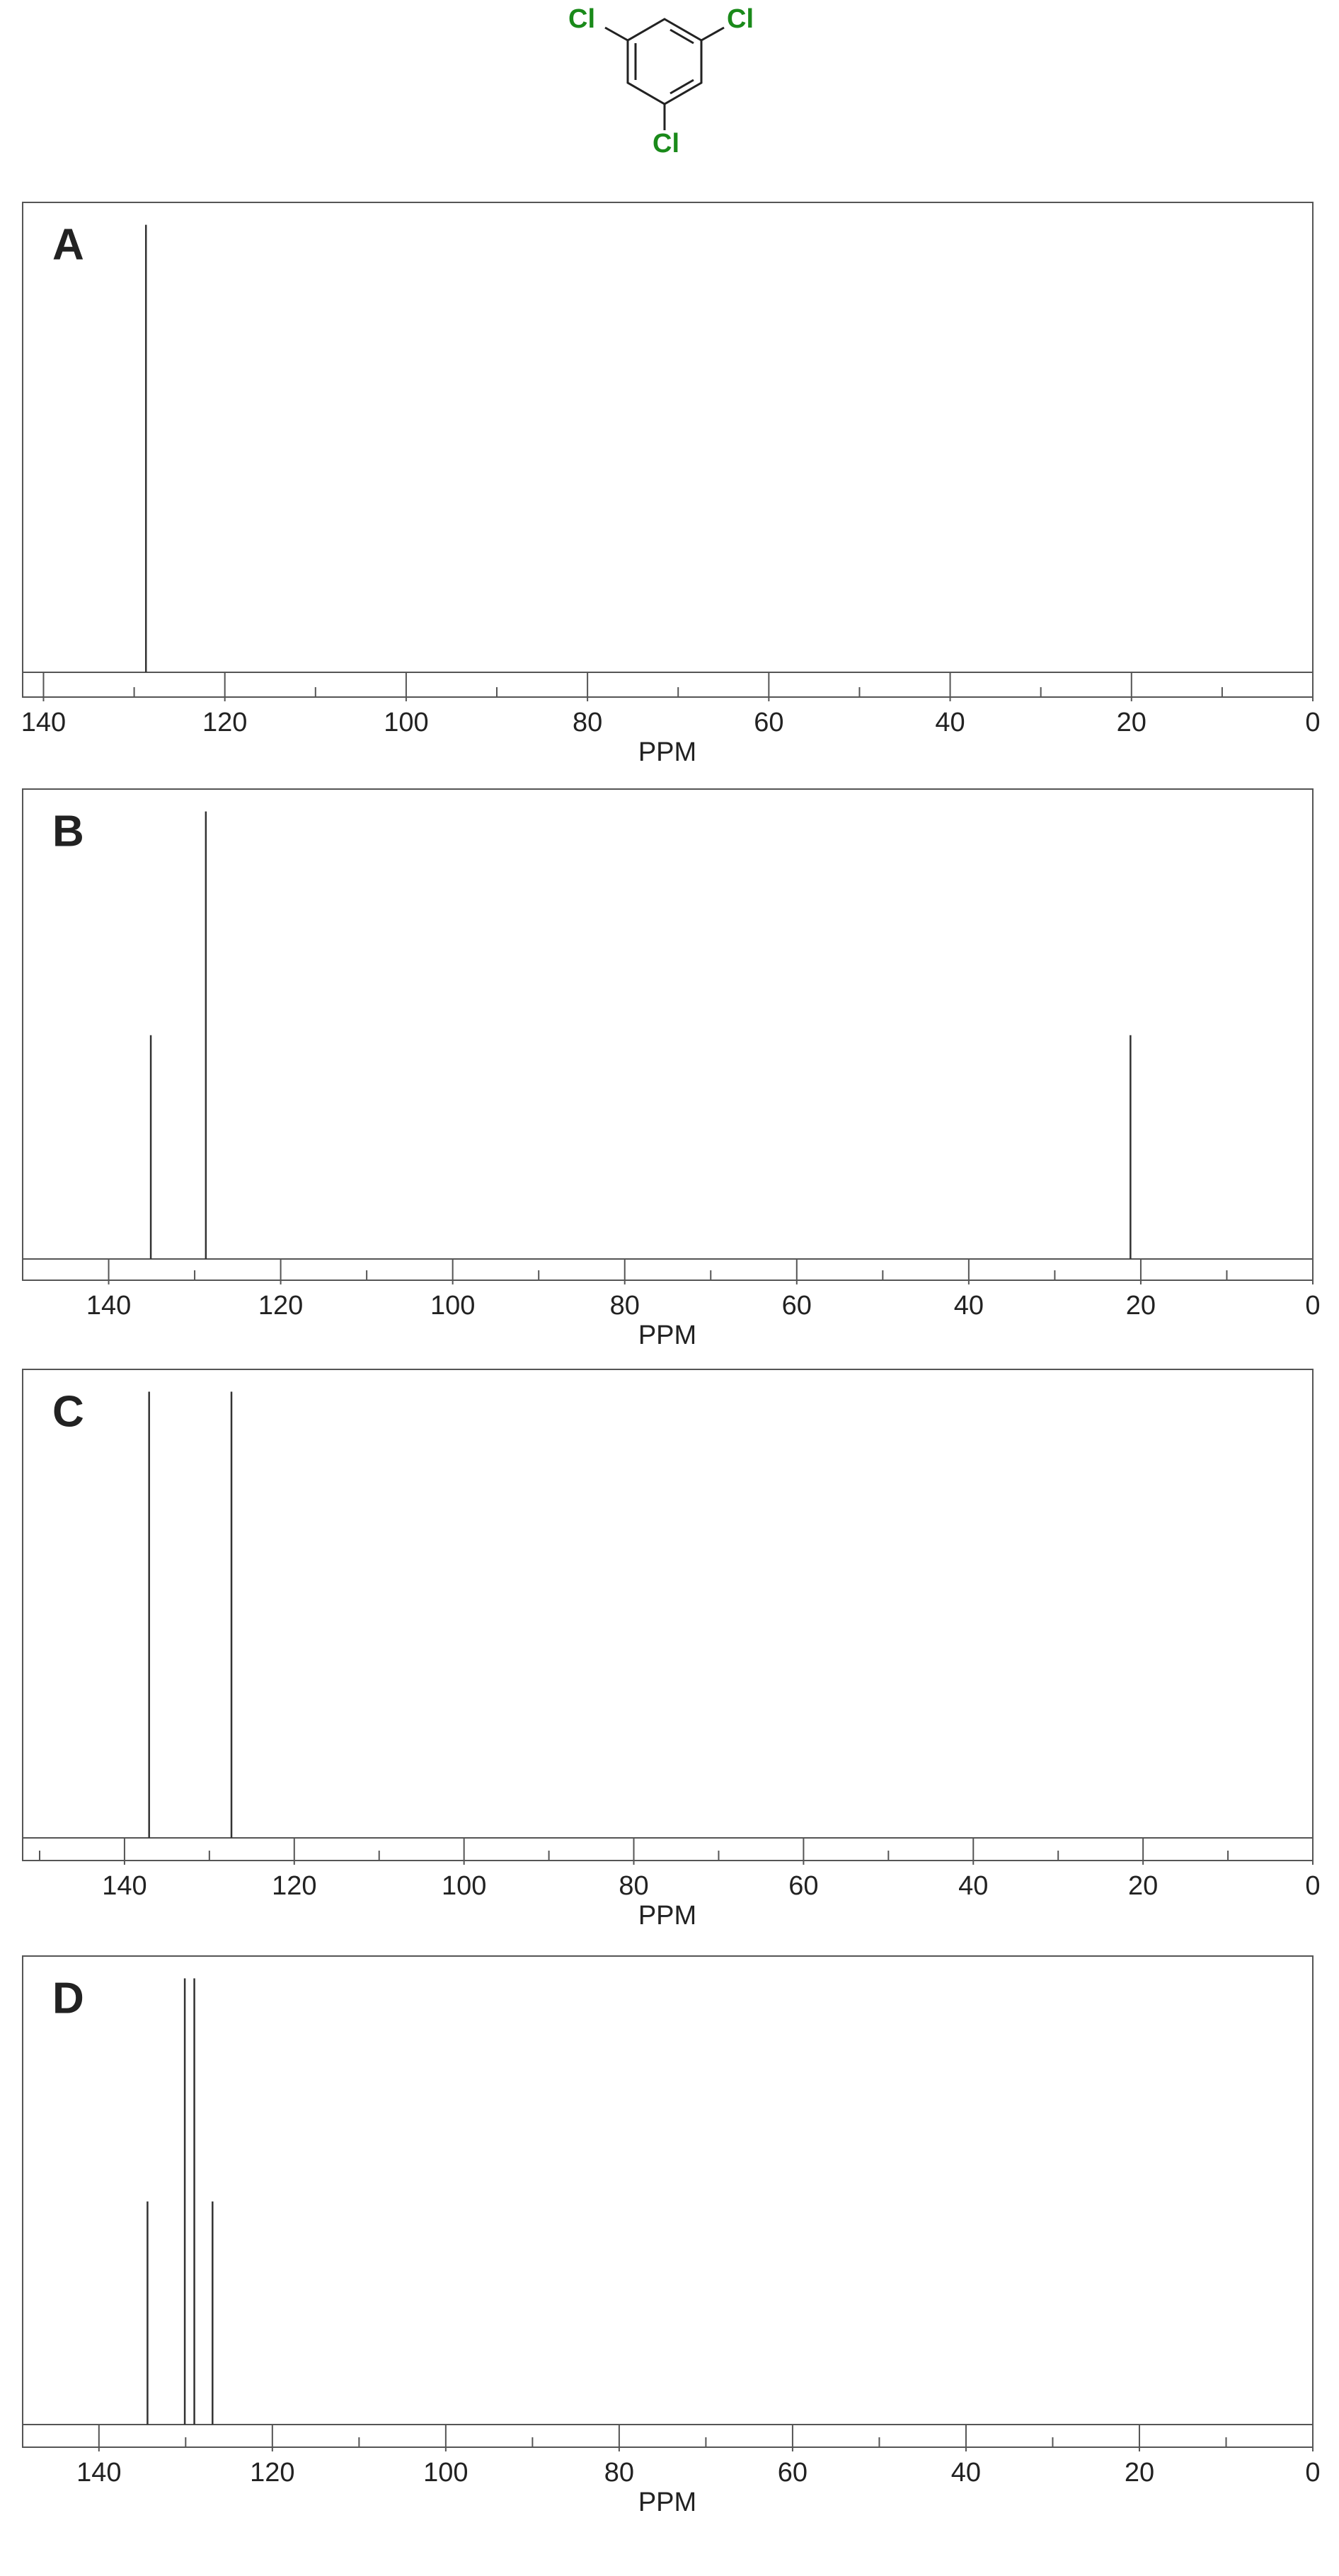 This screenshot has width=1339, height=2576. Describe the element at coordinates (68, 1412) in the screenshot. I see `panel-label: C` at that location.